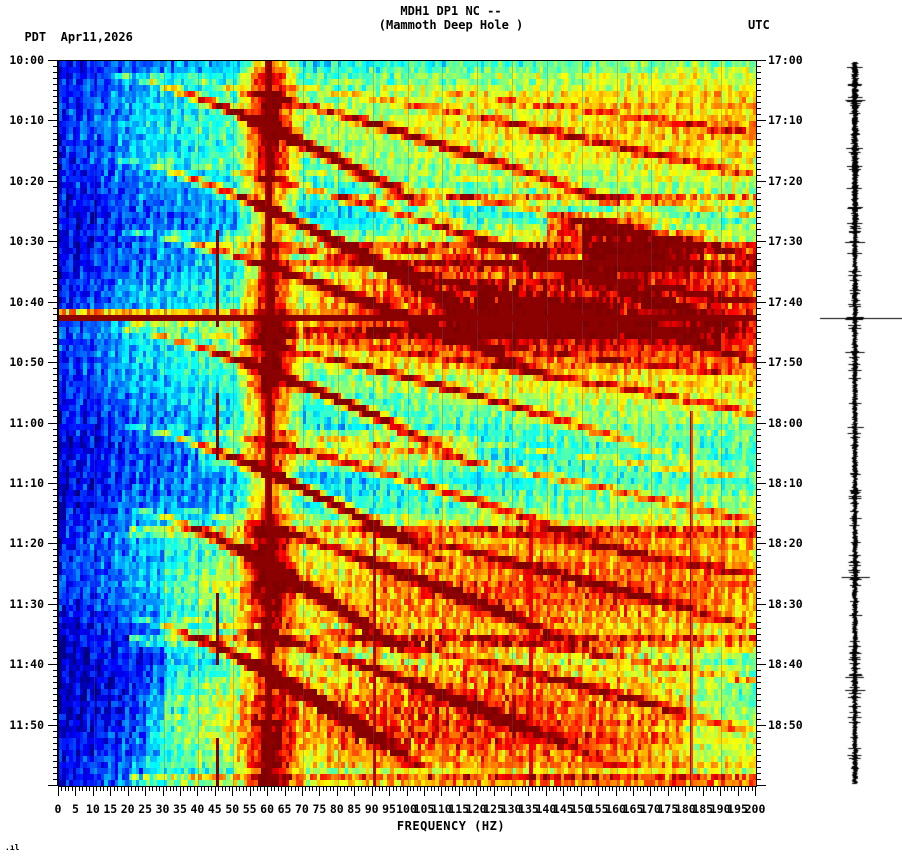 The image size is (902, 864). I want to click on freq-tick-label: 20, so click(127, 809).